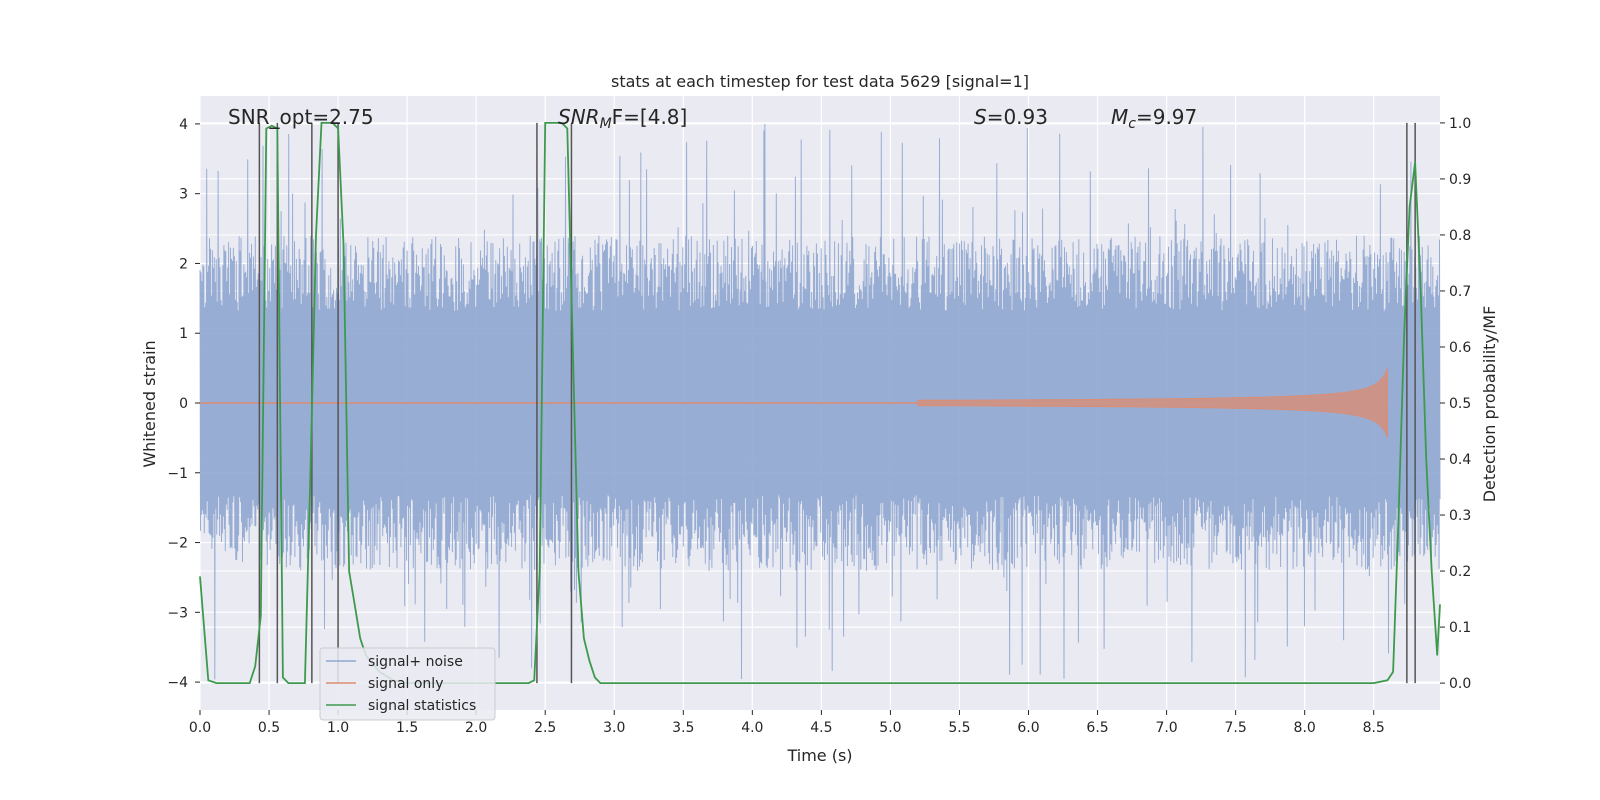  I want to click on x-tick-label: 6.5, so click(1097, 728).